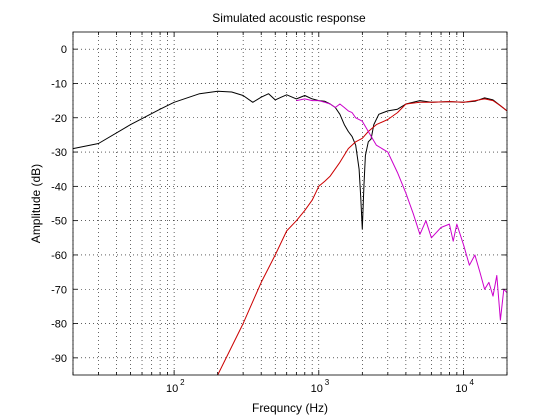 The image size is (560, 420). Describe the element at coordinates (64, 50) in the screenshot. I see `y-tick-label: 0` at that location.